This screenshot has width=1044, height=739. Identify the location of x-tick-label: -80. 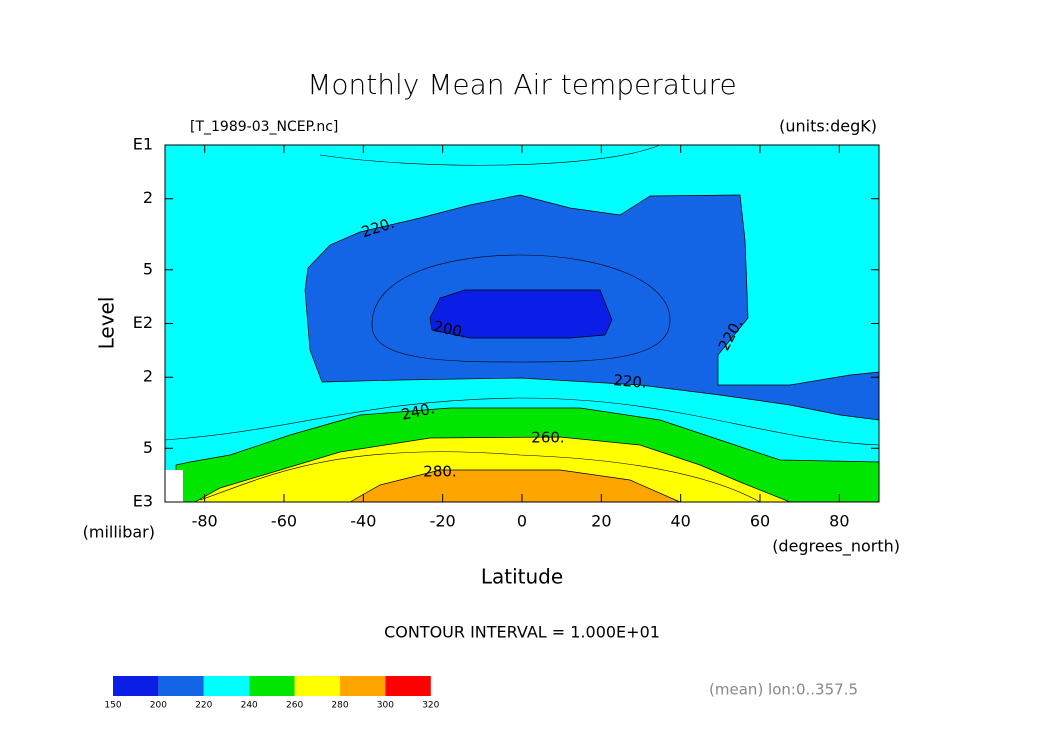
(205, 521).